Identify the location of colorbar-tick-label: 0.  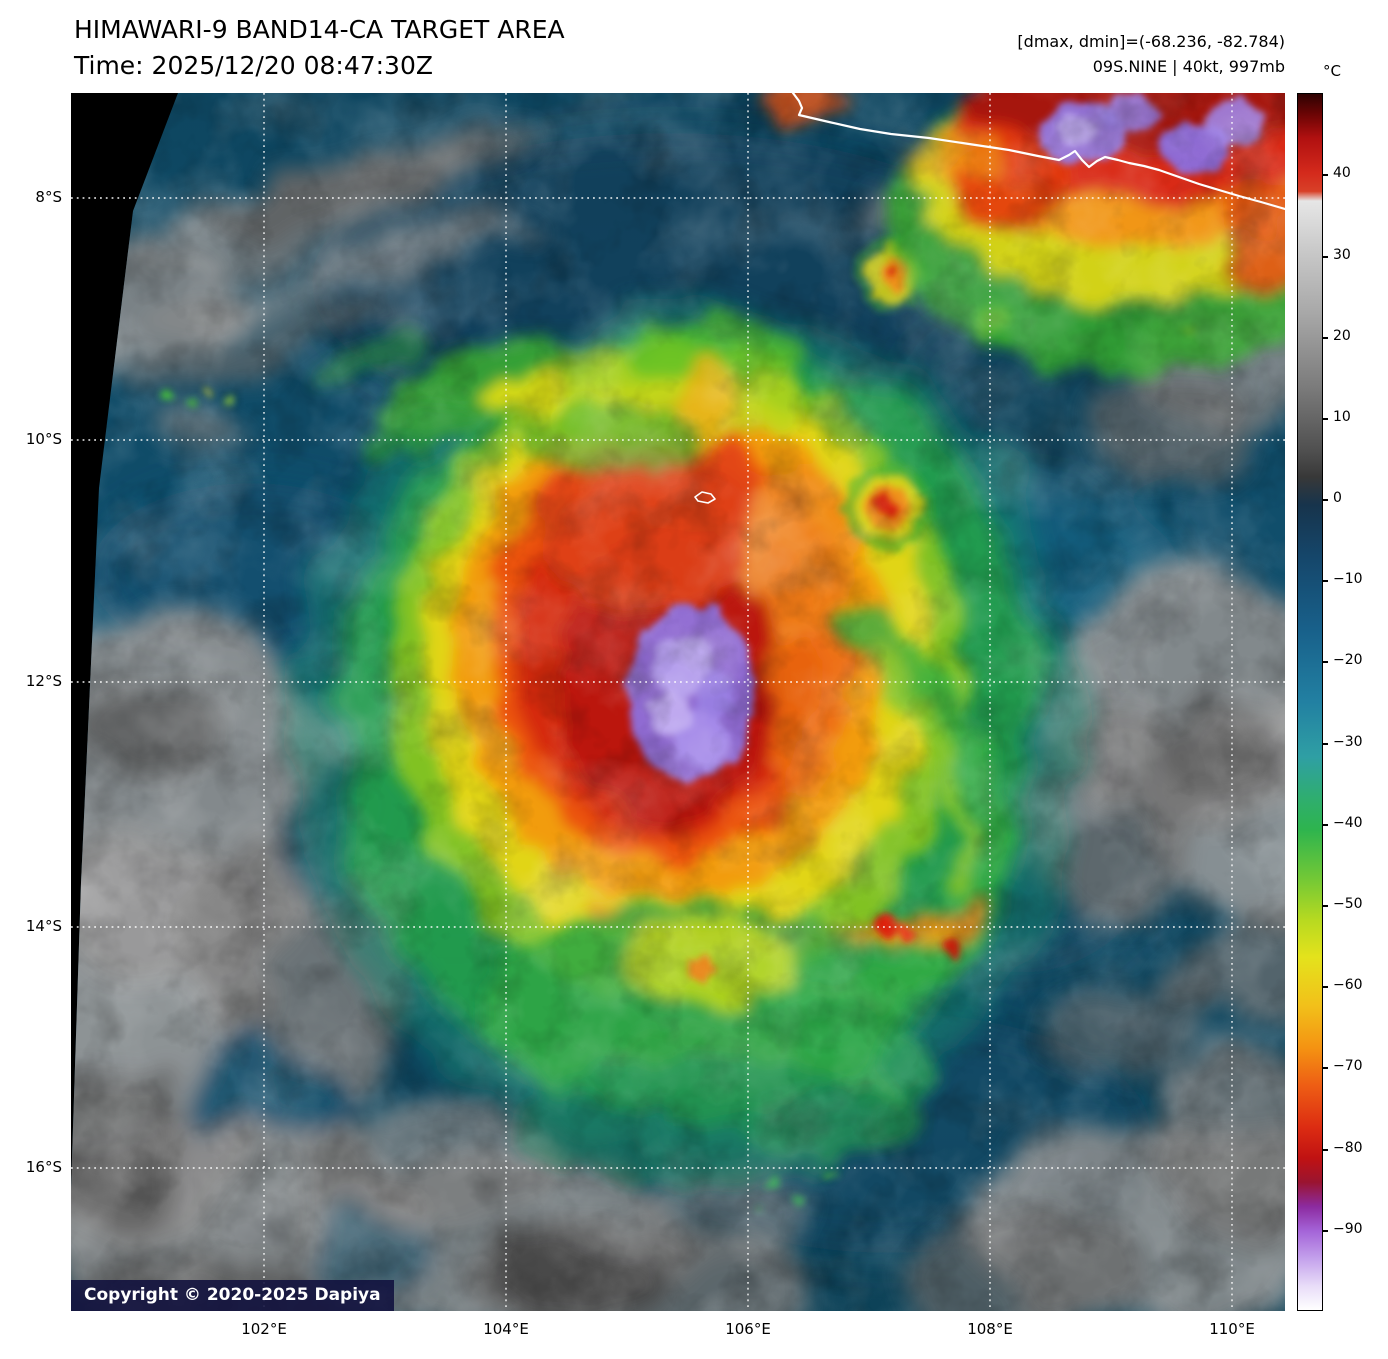
(1332, 498).